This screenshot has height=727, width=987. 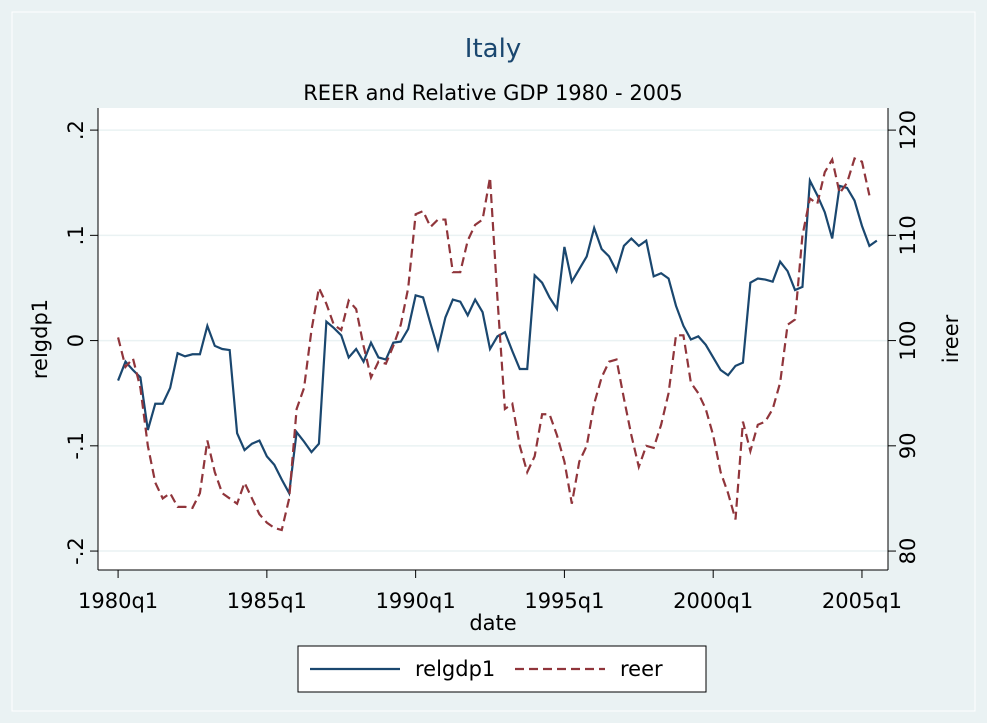 I want to click on legend-label: relgdp1, so click(x=455, y=669).